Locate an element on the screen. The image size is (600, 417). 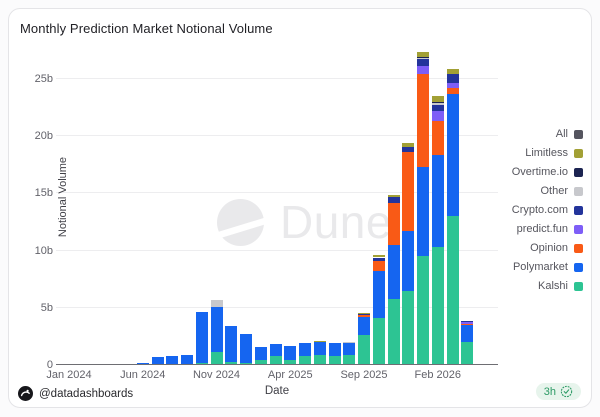
legend-item-all: All is located at coordinates (569, 134).